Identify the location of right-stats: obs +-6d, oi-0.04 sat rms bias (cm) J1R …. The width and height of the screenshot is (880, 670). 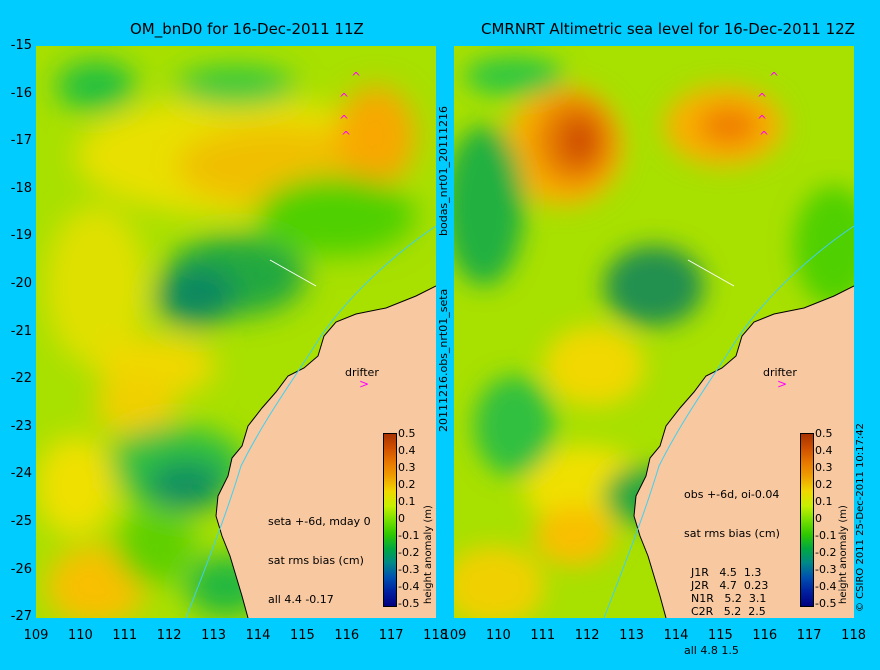
(732, 566).